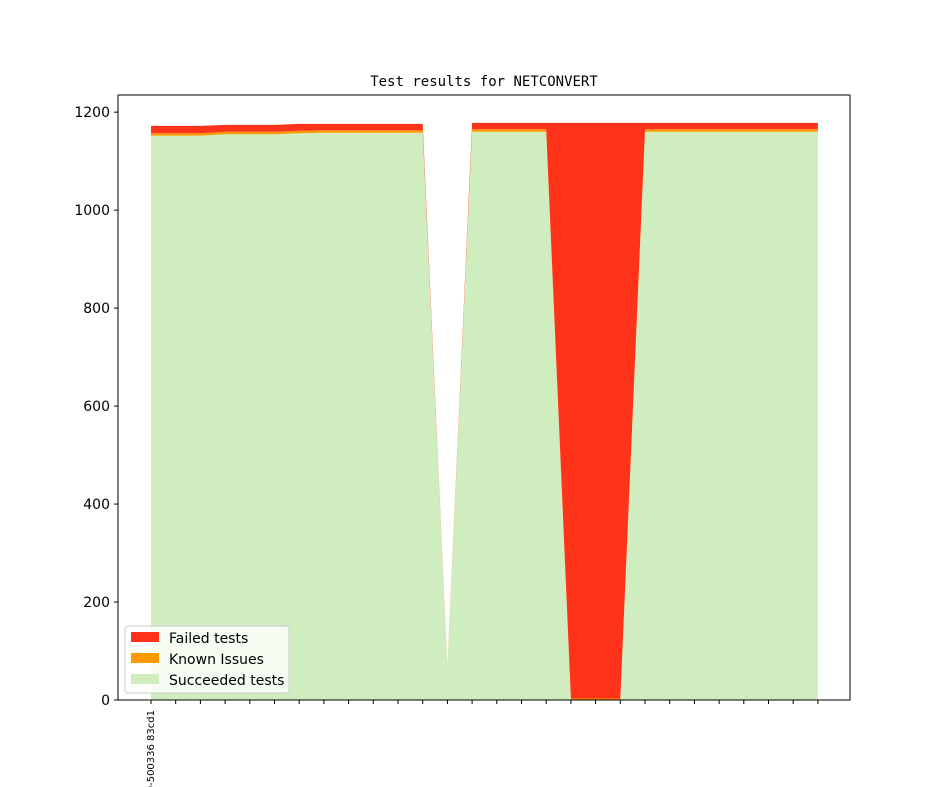  What do you see at coordinates (105, 701) in the screenshot?
I see `y-tick-label: 0` at bounding box center [105, 701].